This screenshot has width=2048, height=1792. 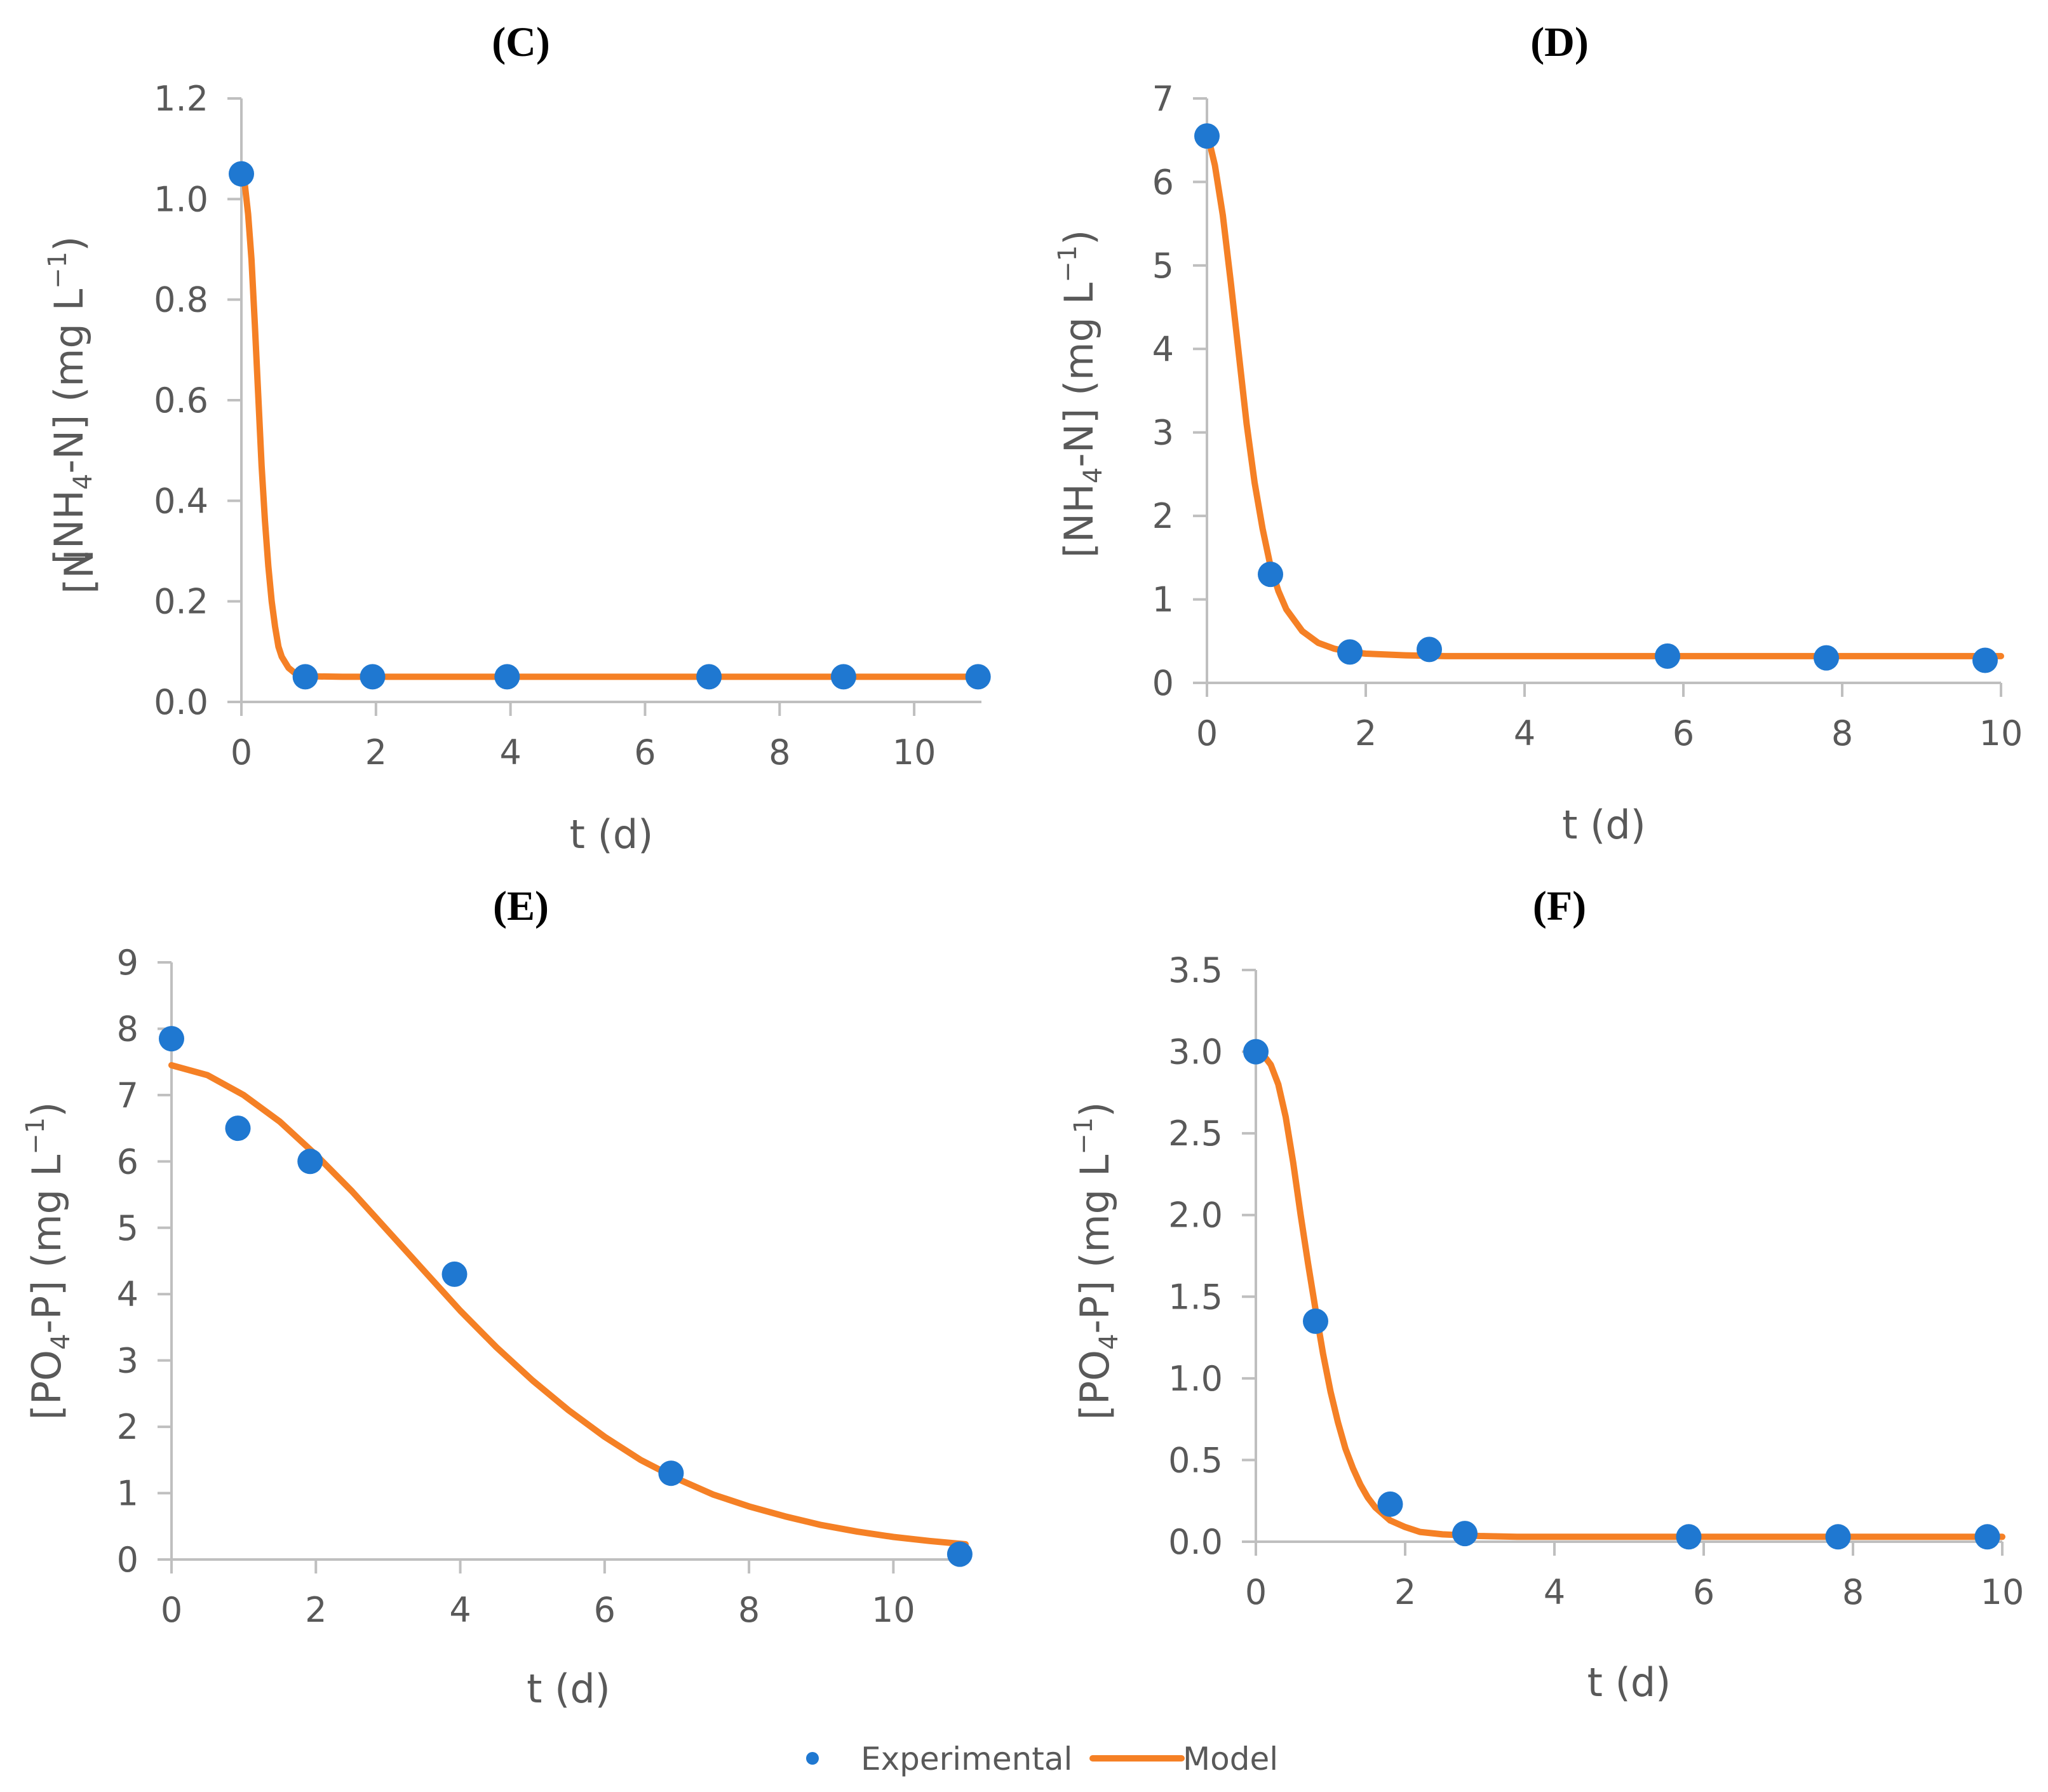 What do you see at coordinates (1096, 1261) in the screenshot?
I see `y-axis-label: [PO4-P] (mg L−1)` at bounding box center [1096, 1261].